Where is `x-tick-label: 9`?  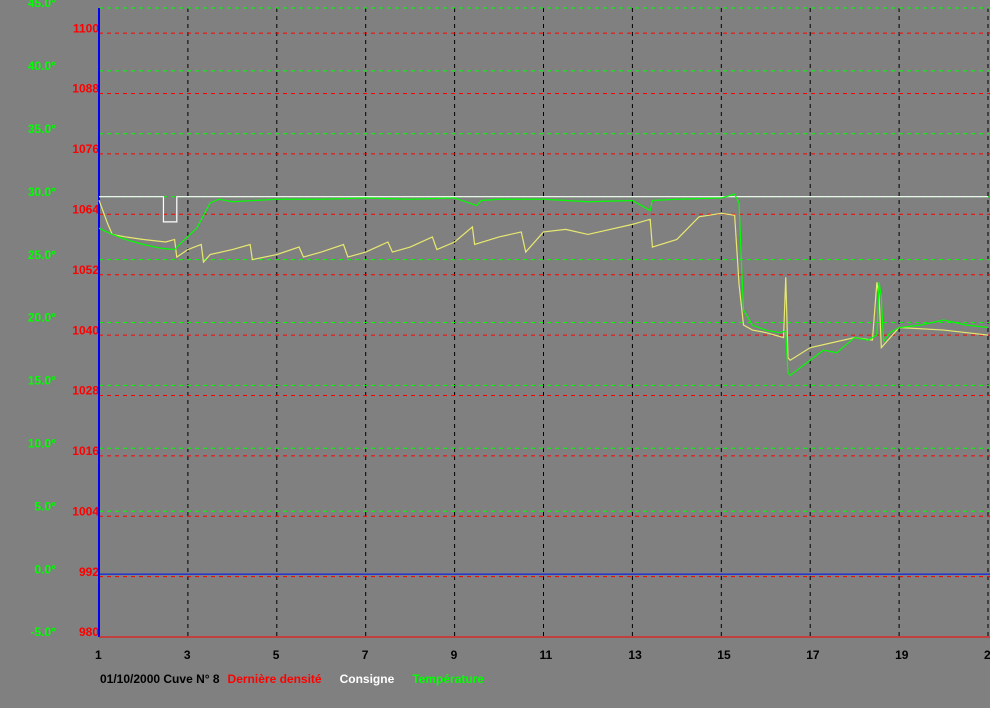 x-tick-label: 9 is located at coordinates (454, 655).